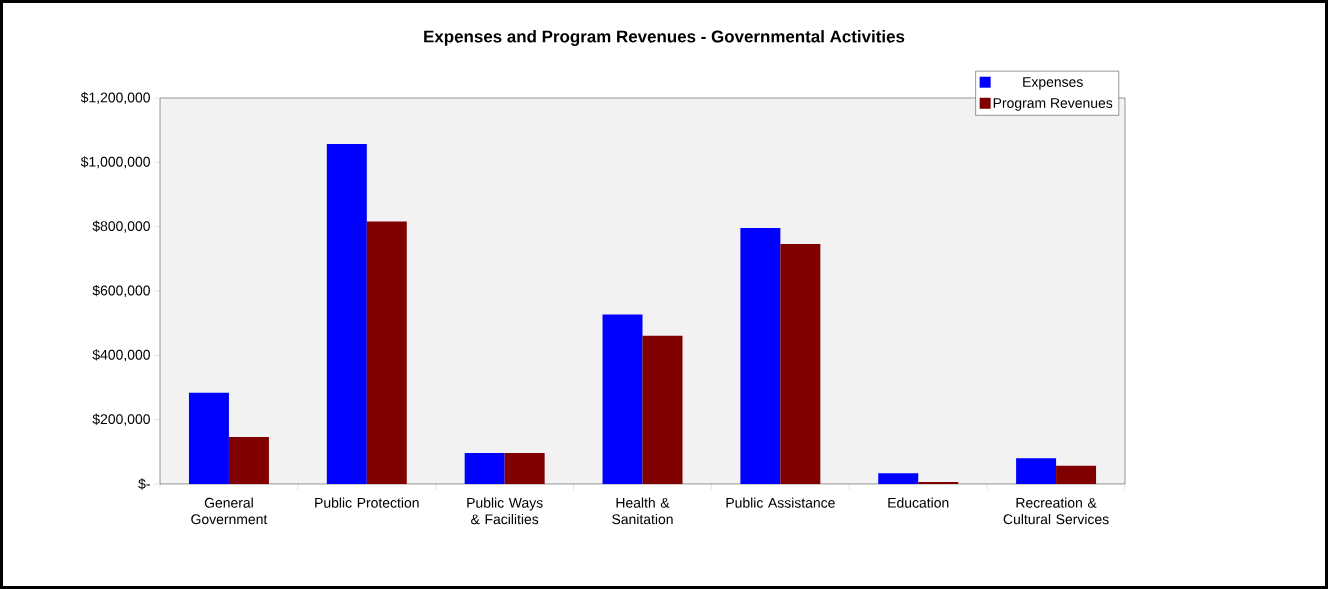 This screenshot has width=1328, height=589. Describe the element at coordinates (664, 38) in the screenshot. I see `chart-title: Expenses and Program Revenues - Governmental Activities` at that location.